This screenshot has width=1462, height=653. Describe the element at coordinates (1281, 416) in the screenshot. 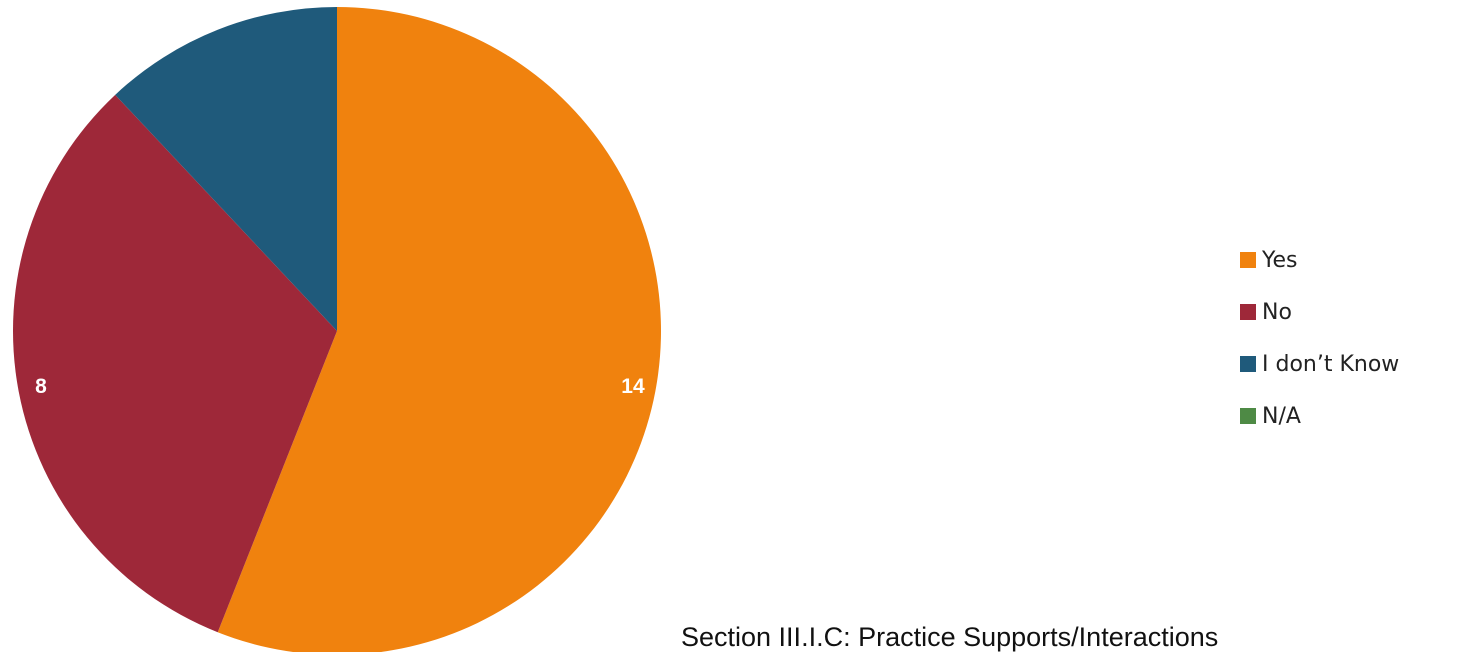

I see `legend-label-na: N/A` at that location.